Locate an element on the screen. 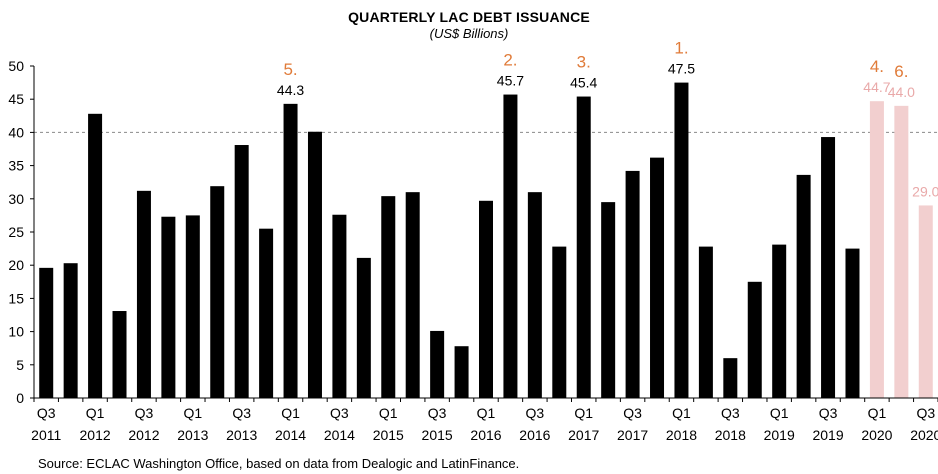  bar-q2-2017 is located at coordinates (608, 300).